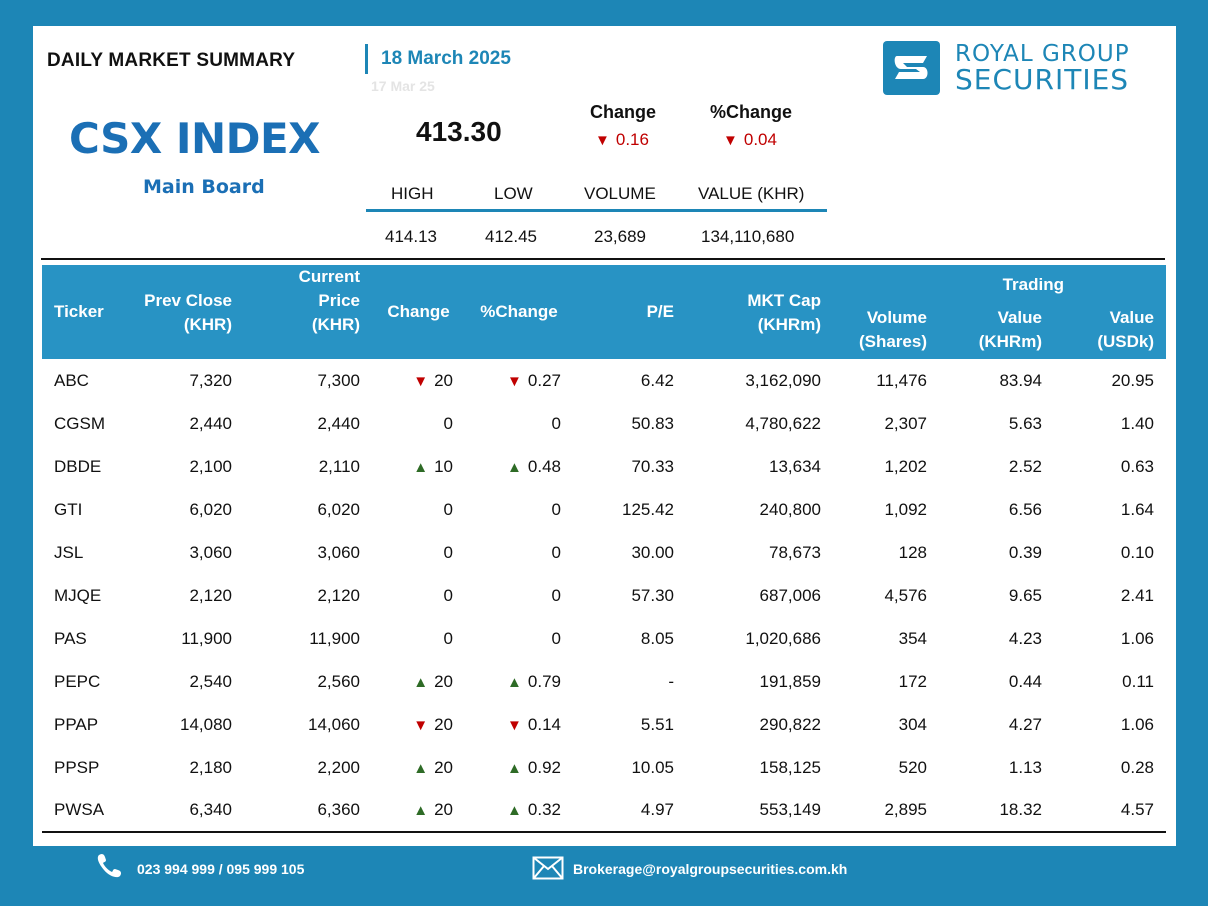  I want to click on cell-value-usd: 20.95, so click(1132, 380).